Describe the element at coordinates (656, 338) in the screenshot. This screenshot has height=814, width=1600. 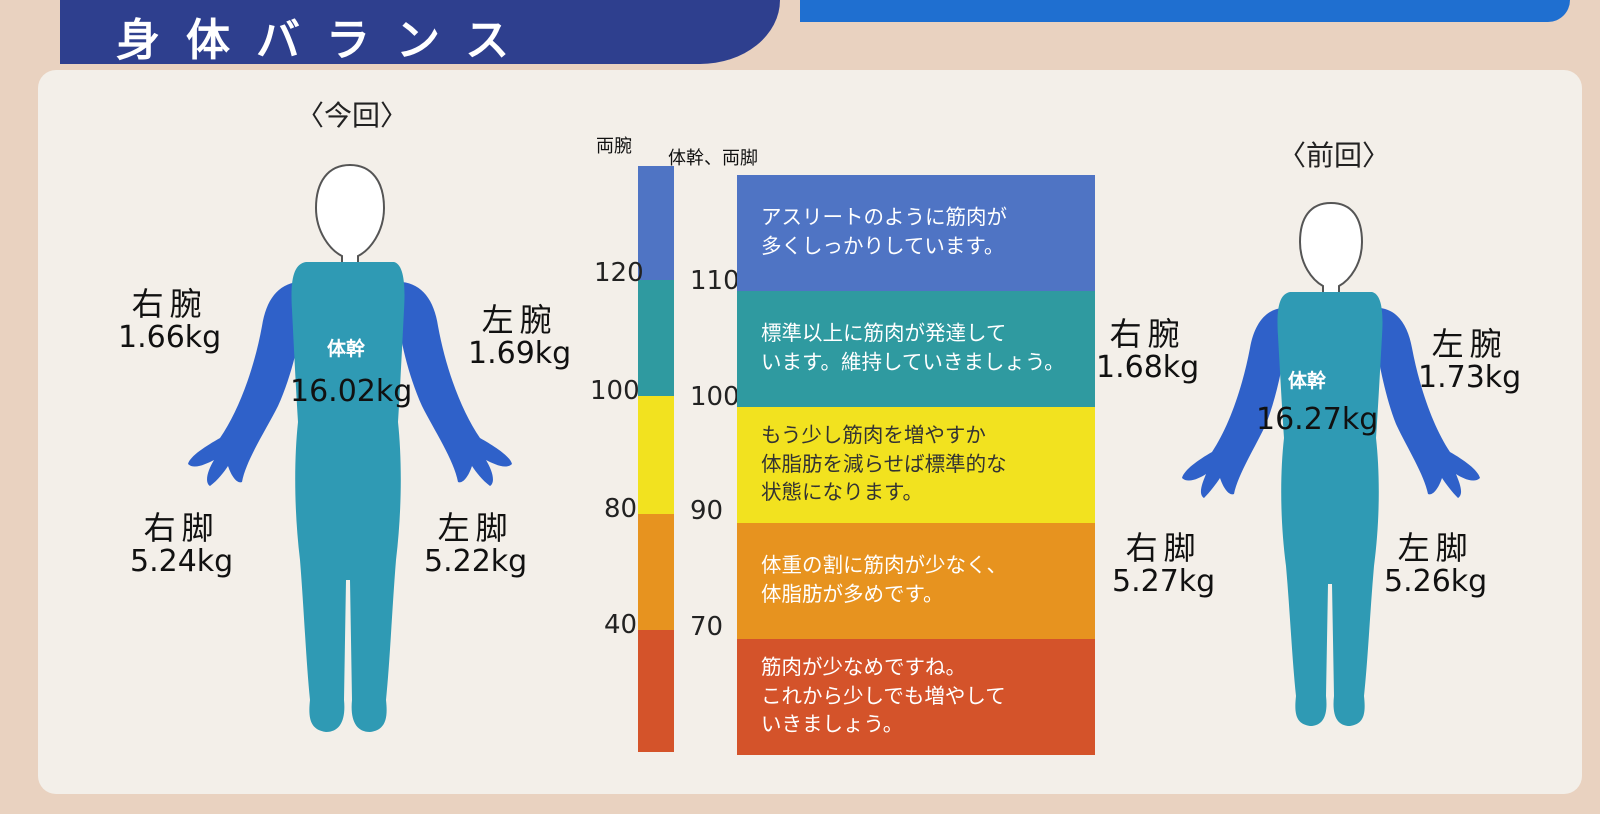
I see `scale-seg-above-standard` at that location.